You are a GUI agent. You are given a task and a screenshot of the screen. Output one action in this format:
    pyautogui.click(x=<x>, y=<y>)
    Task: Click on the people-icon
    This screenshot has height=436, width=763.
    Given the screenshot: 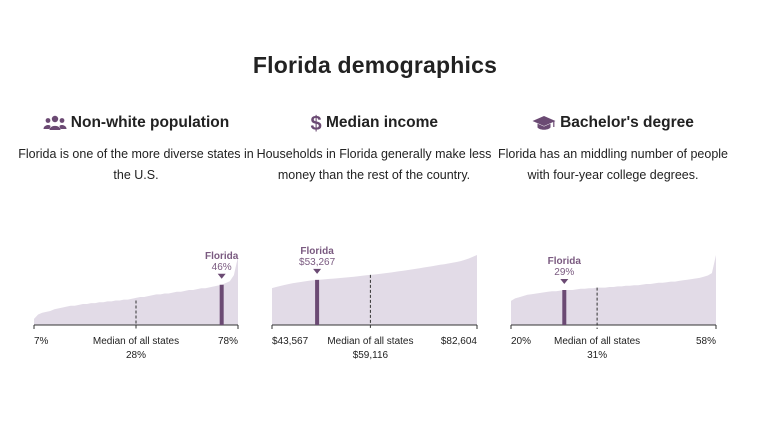 What is the action you would take?
    pyautogui.click(x=55, y=123)
    